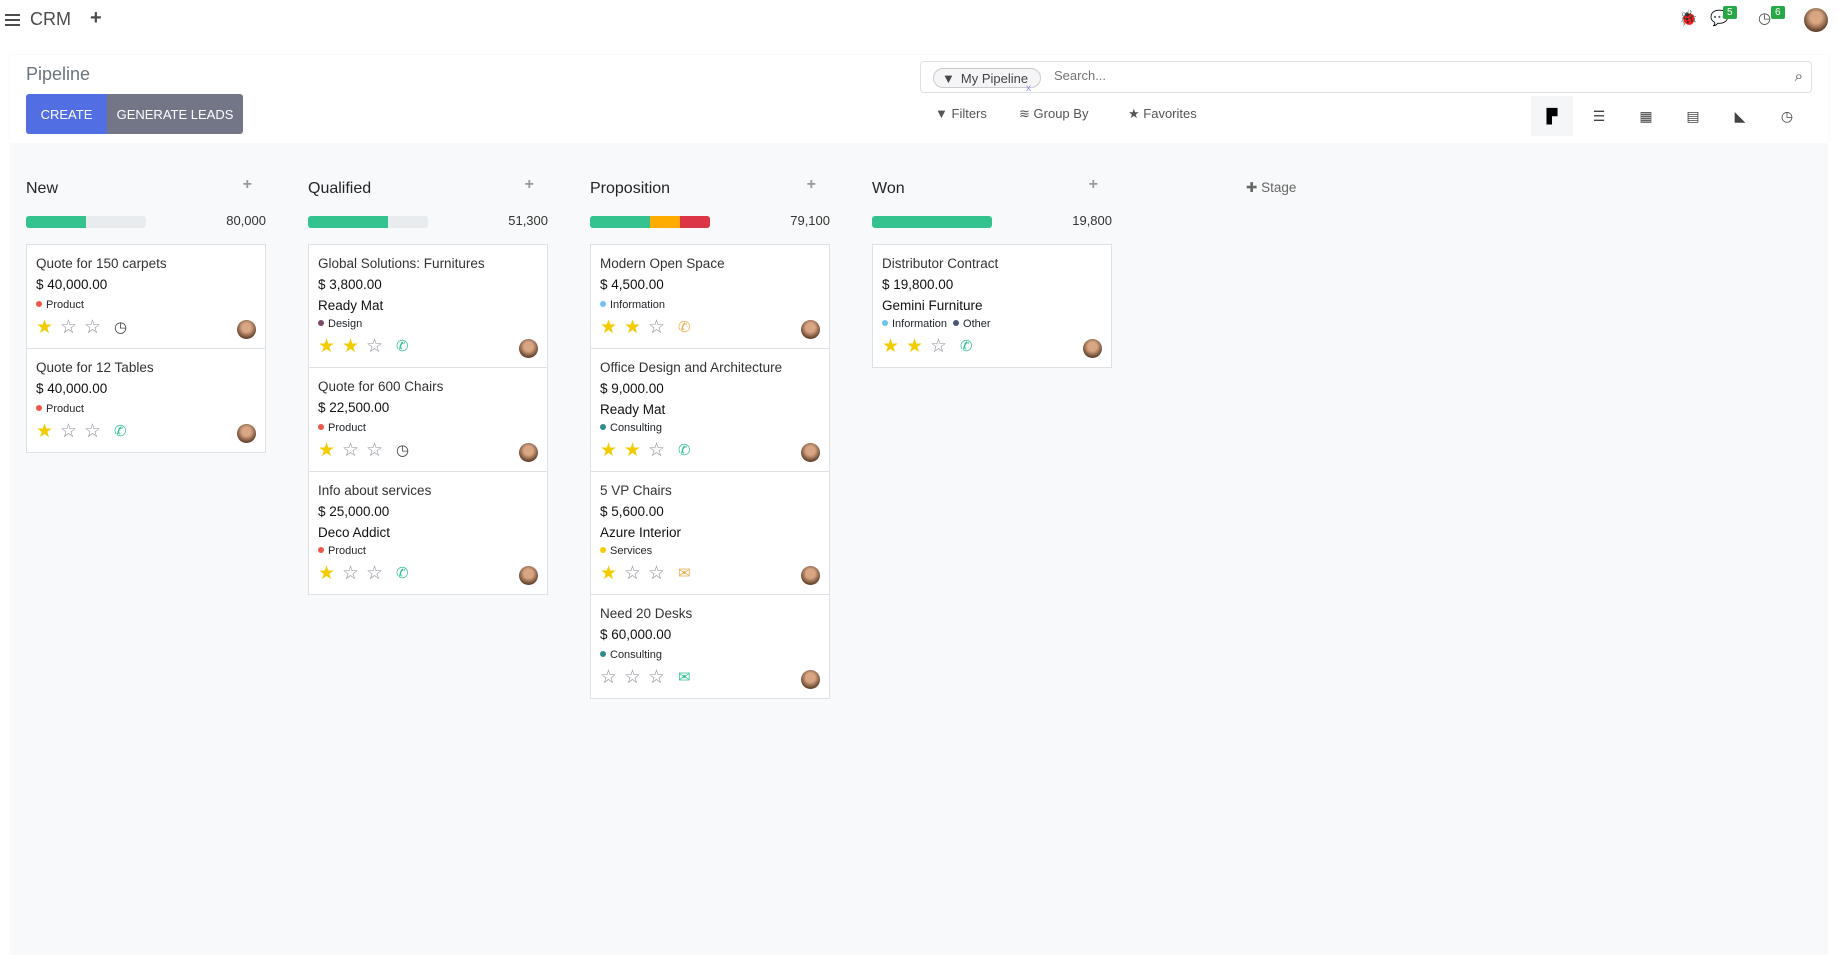 Image resolution: width=1838 pixels, height=955 pixels. Describe the element at coordinates (428, 346) in the screenshot. I see `card-footer: ★ ★ ☆ ✆` at that location.